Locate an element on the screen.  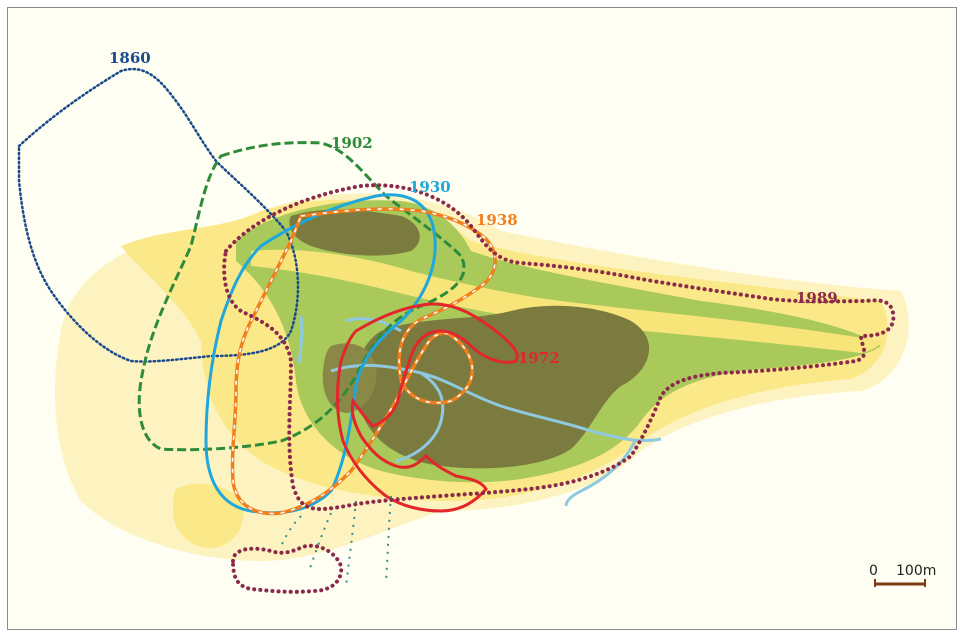
label-1902: 1902 is located at coordinates (352, 143).